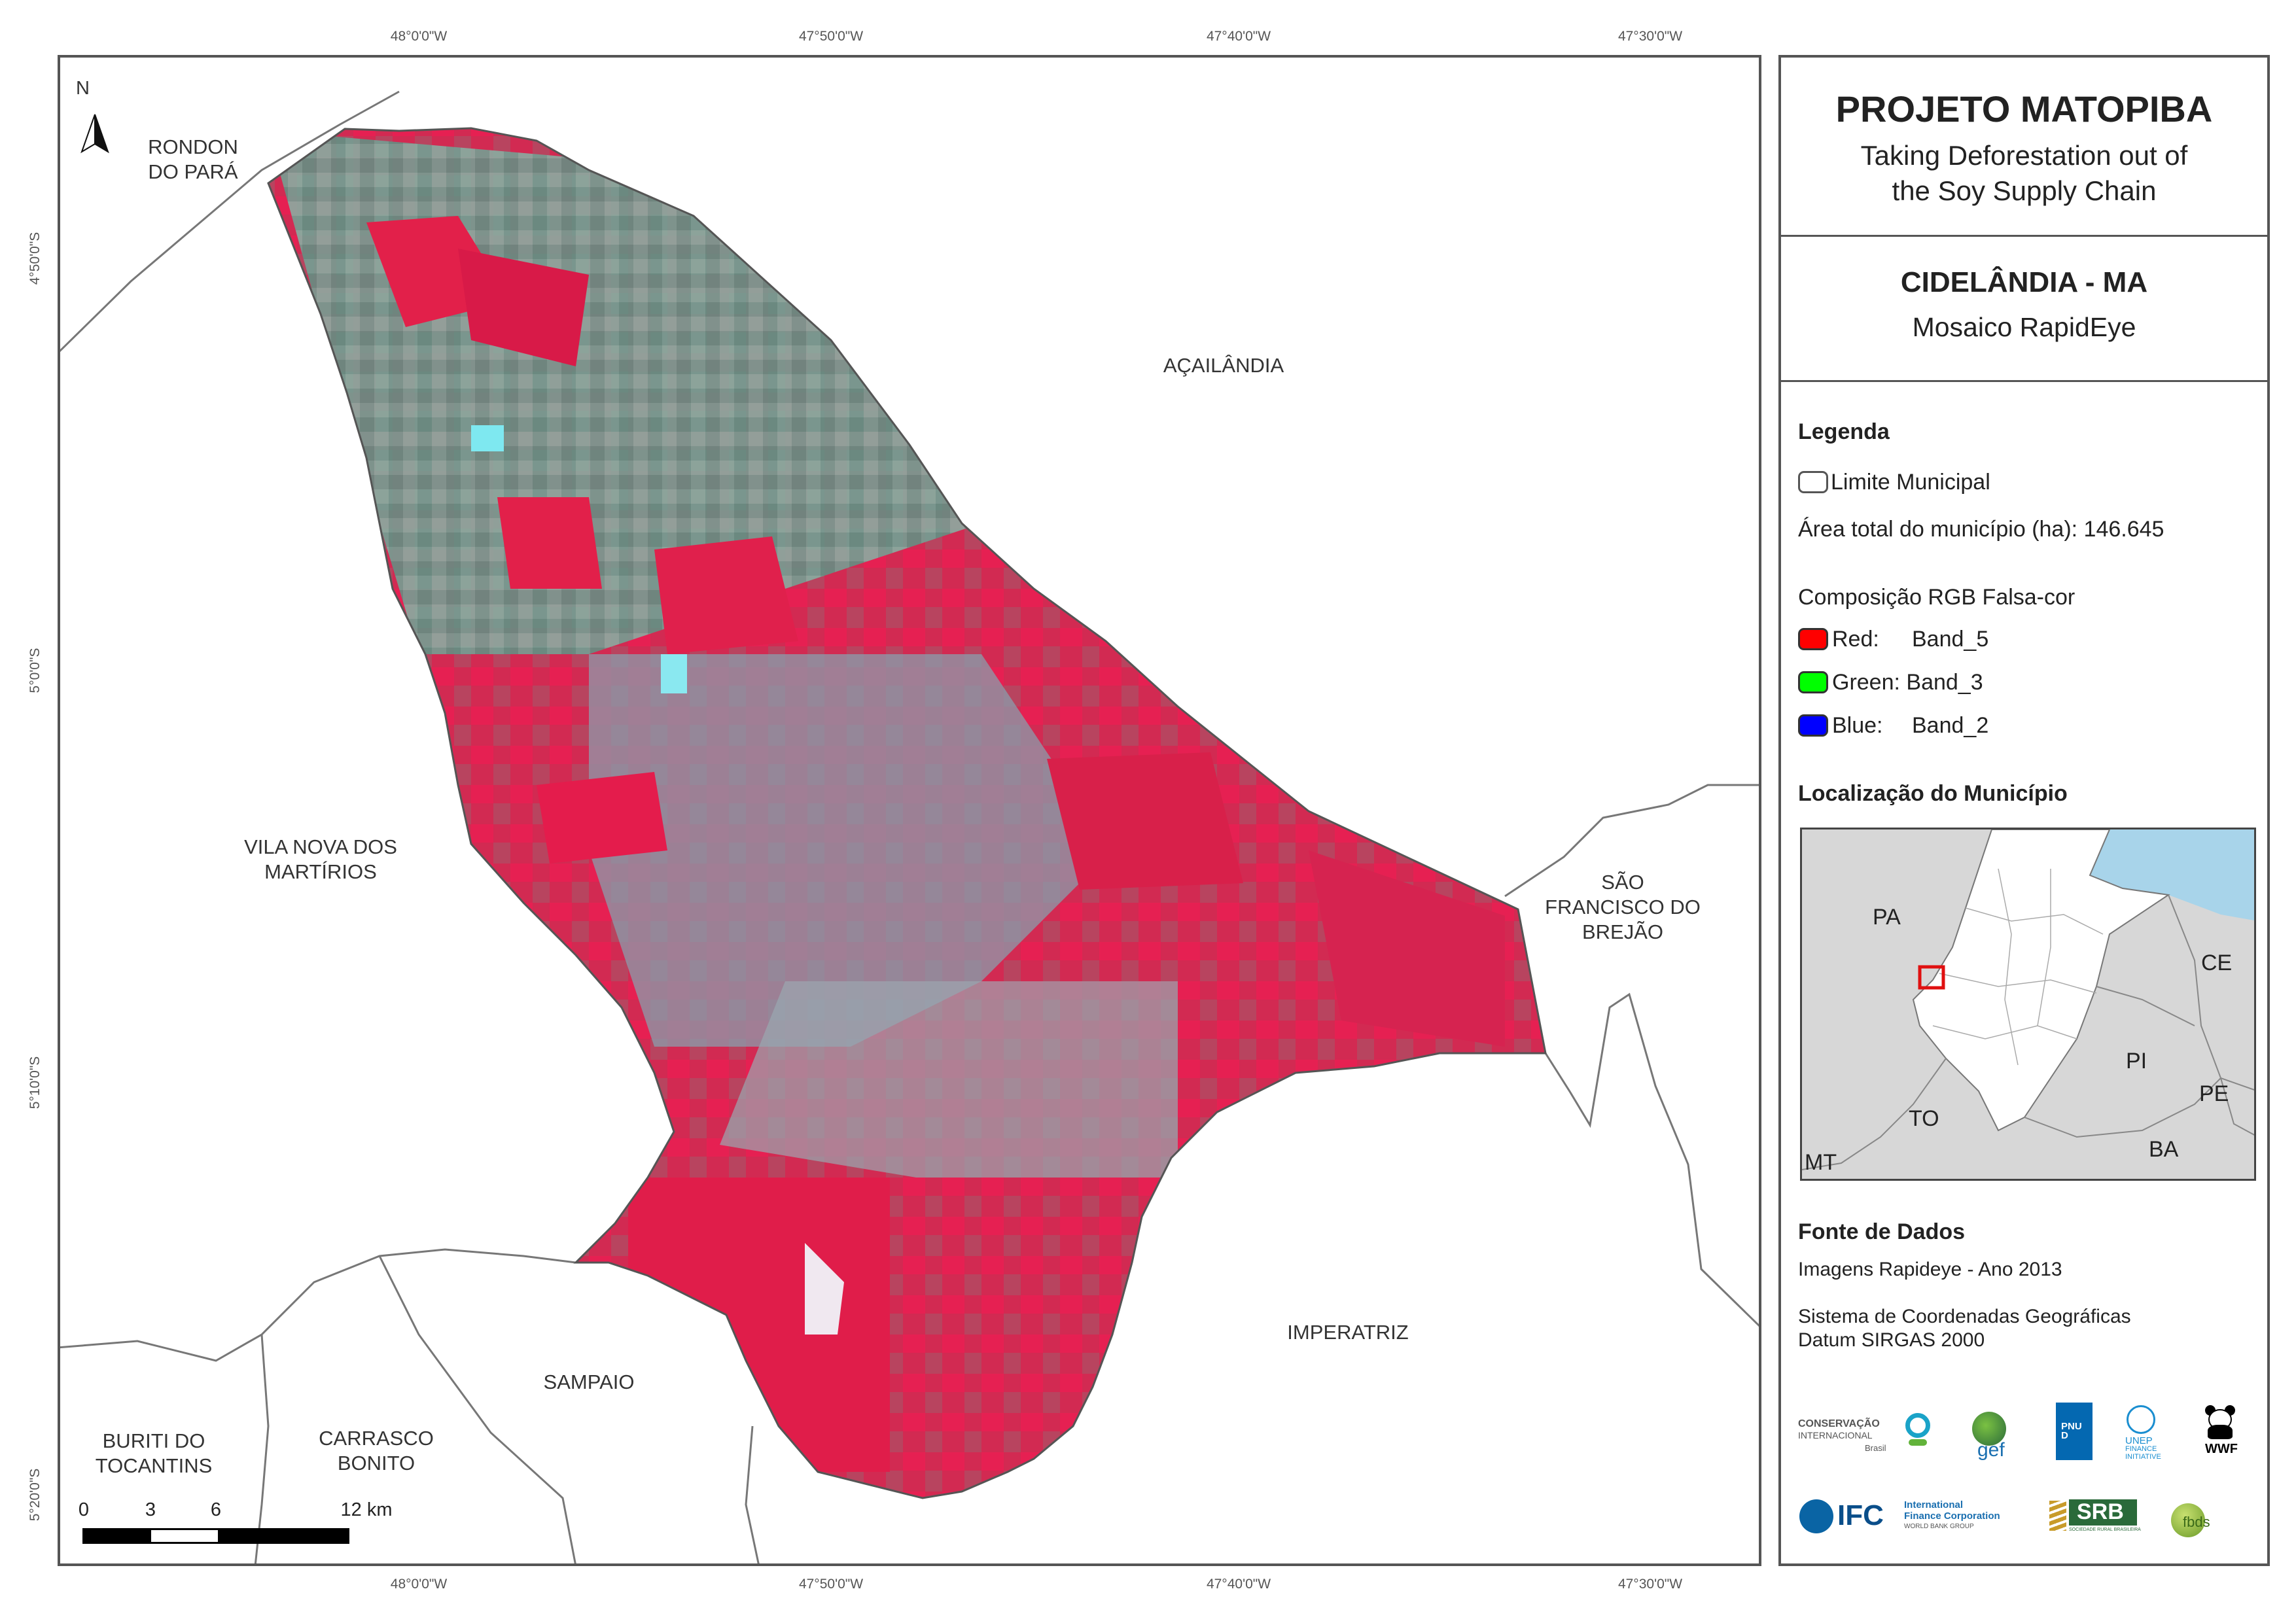  What do you see at coordinates (2105, 1530) in the screenshot?
I see `srb-subtitle: SOCIEDADE RURAL BRASILEIRA` at bounding box center [2105, 1530].